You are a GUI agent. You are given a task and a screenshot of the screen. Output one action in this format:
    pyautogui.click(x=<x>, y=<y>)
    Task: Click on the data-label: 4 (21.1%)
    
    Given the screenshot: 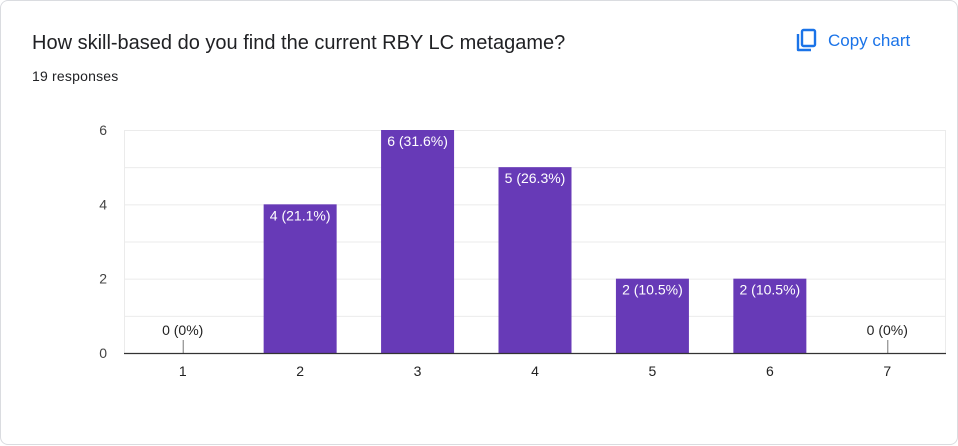 What is the action you would take?
    pyautogui.click(x=300, y=215)
    